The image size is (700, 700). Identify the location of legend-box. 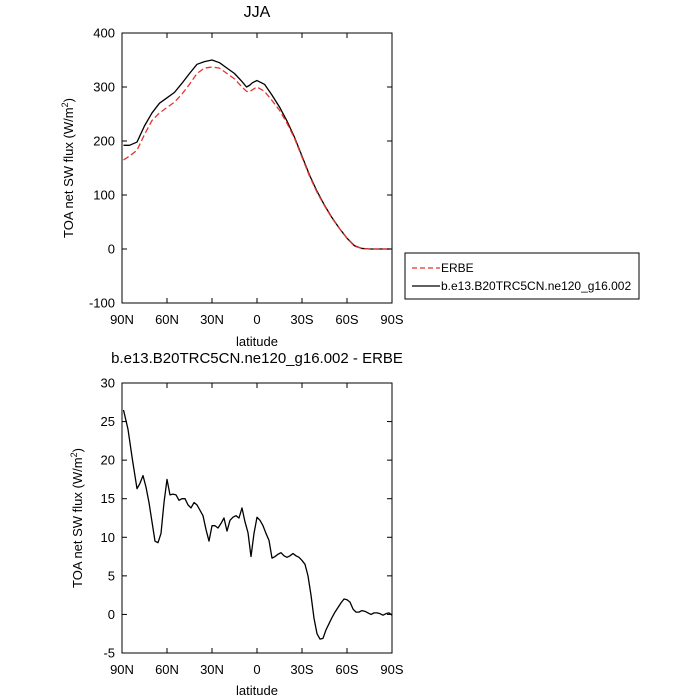
(522, 276).